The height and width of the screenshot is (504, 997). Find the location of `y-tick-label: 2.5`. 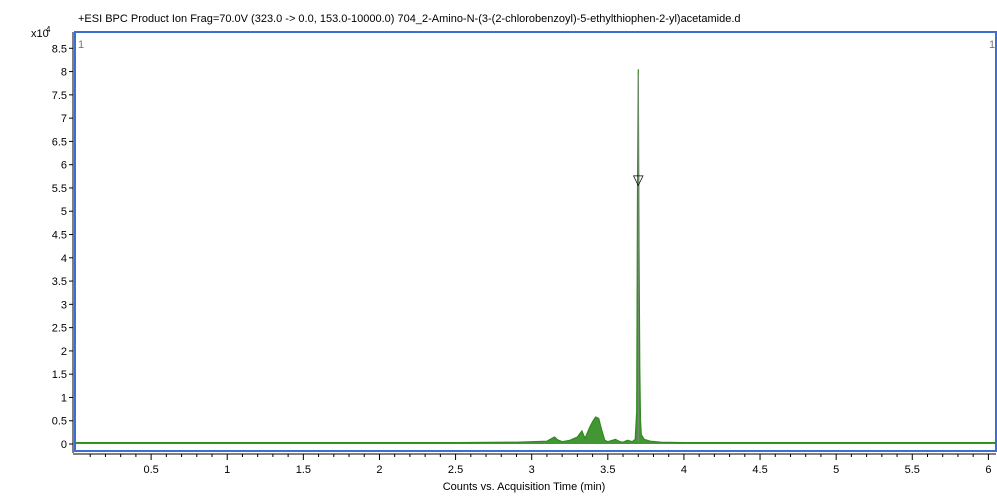

y-tick-label: 2.5 is located at coordinates (59, 329).